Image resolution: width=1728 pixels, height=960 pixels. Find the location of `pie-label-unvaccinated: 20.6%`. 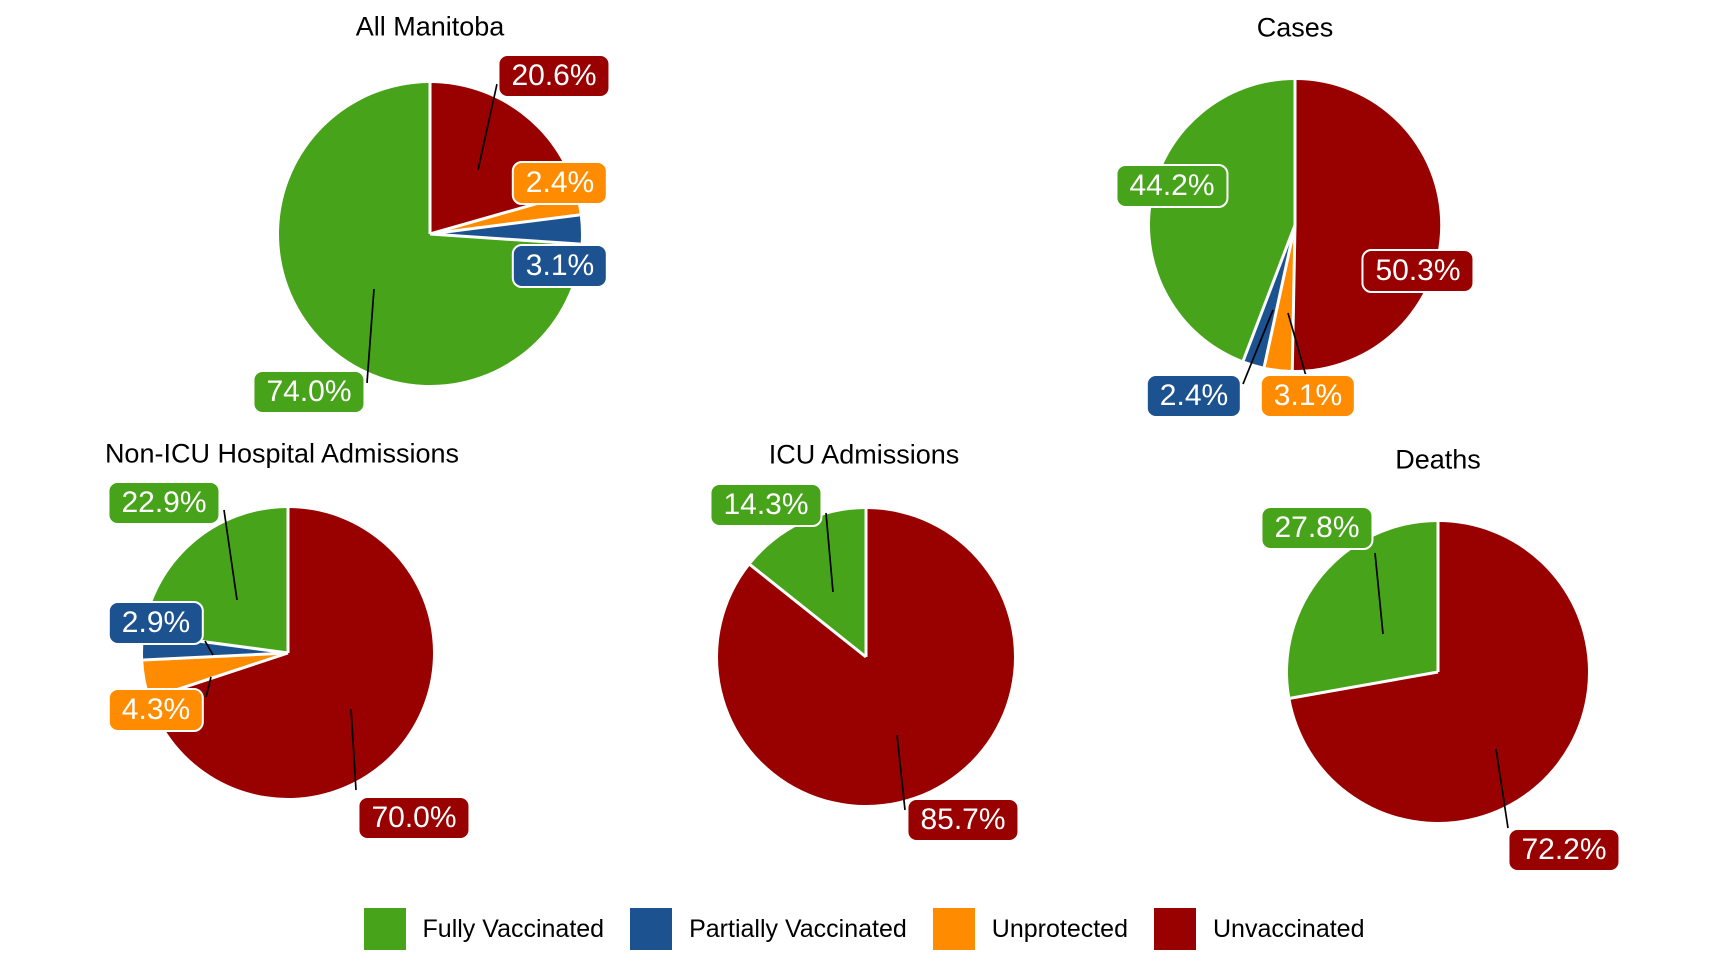

pie-label-unvaccinated: 20.6% is located at coordinates (554, 76).